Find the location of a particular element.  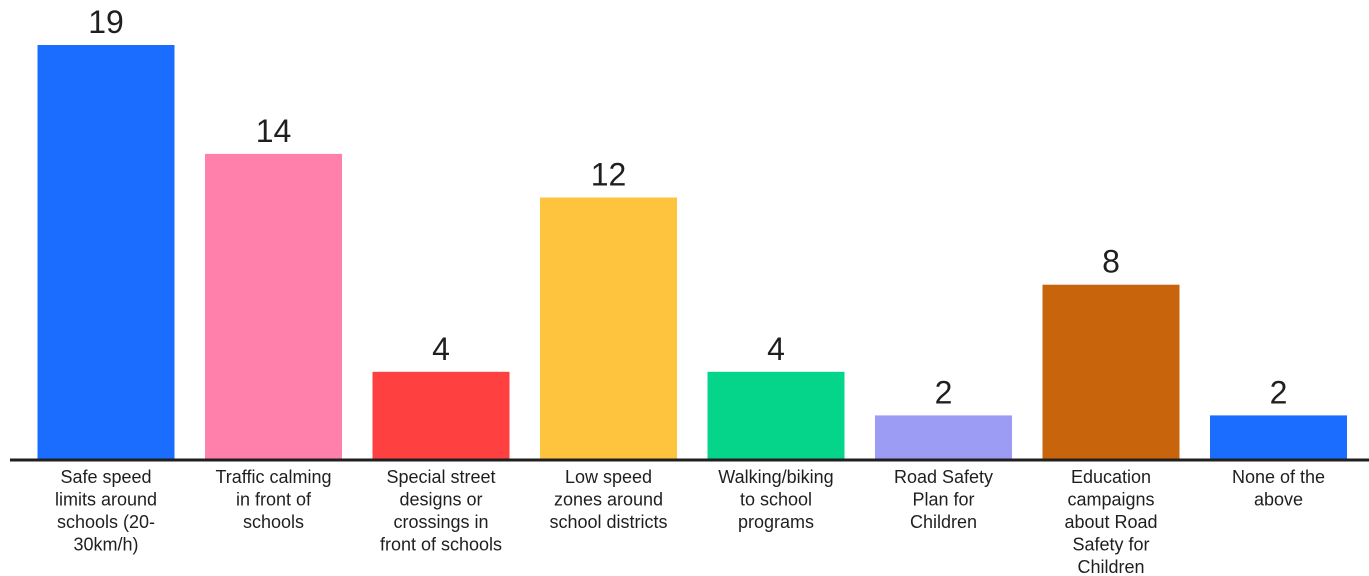

category-label-6: Road Safety Plan for Children is located at coordinates (943, 499).